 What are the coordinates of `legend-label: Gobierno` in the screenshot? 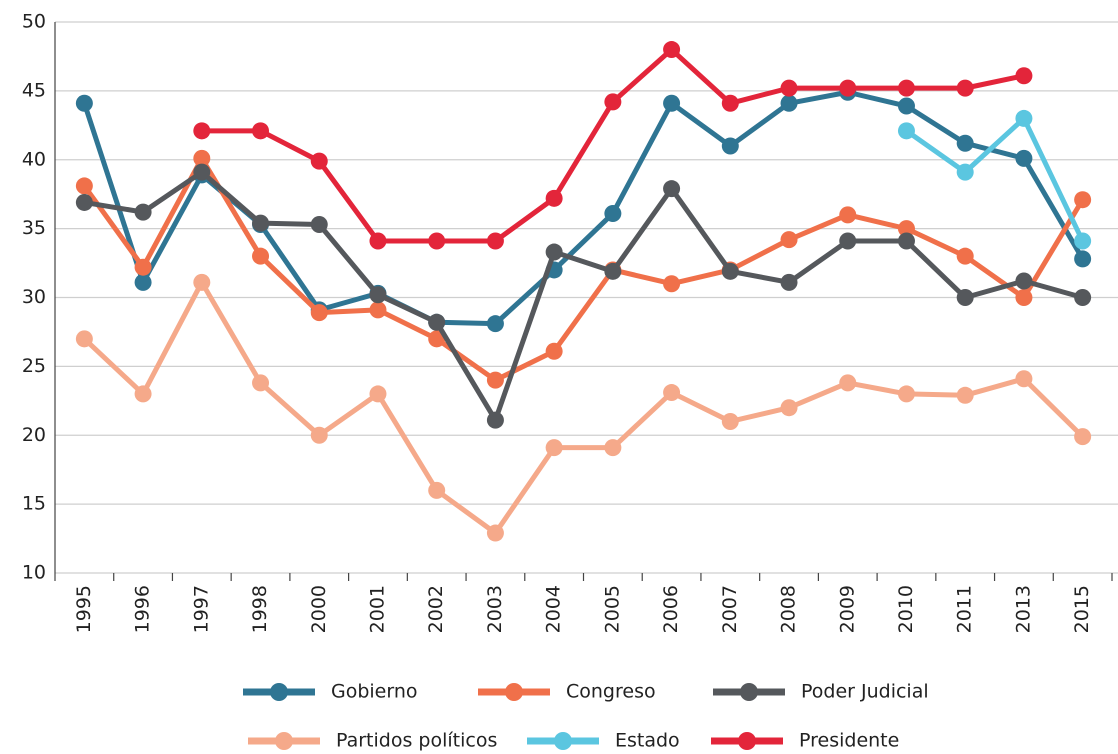 It's located at (374, 692).